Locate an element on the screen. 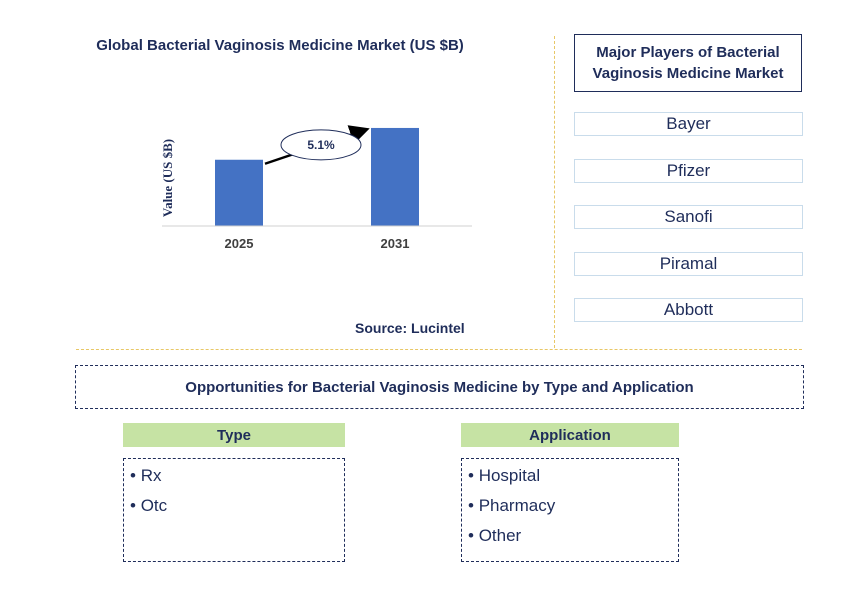 Image resolution: width=868 pixels, height=602 pixels. list-item: • Rx is located at coordinates (146, 475).